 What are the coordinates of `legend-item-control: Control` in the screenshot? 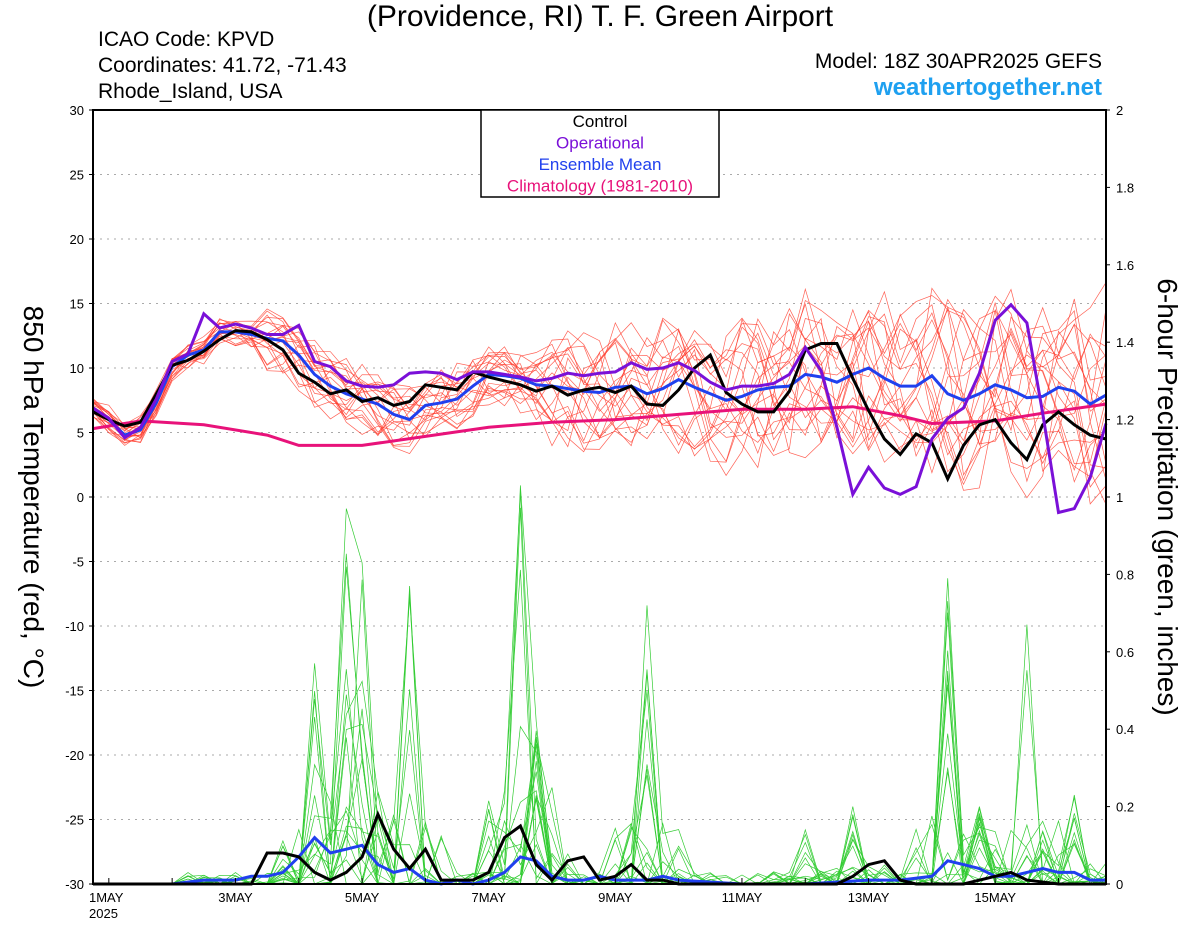 It's located at (600, 121).